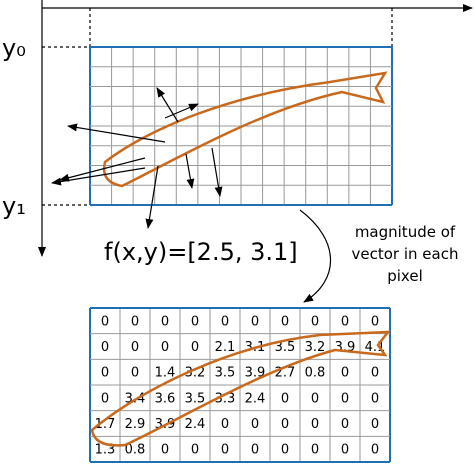 This screenshot has width=474, height=474. What do you see at coordinates (315, 256) in the screenshot?
I see `connector-arrow` at bounding box center [315, 256].